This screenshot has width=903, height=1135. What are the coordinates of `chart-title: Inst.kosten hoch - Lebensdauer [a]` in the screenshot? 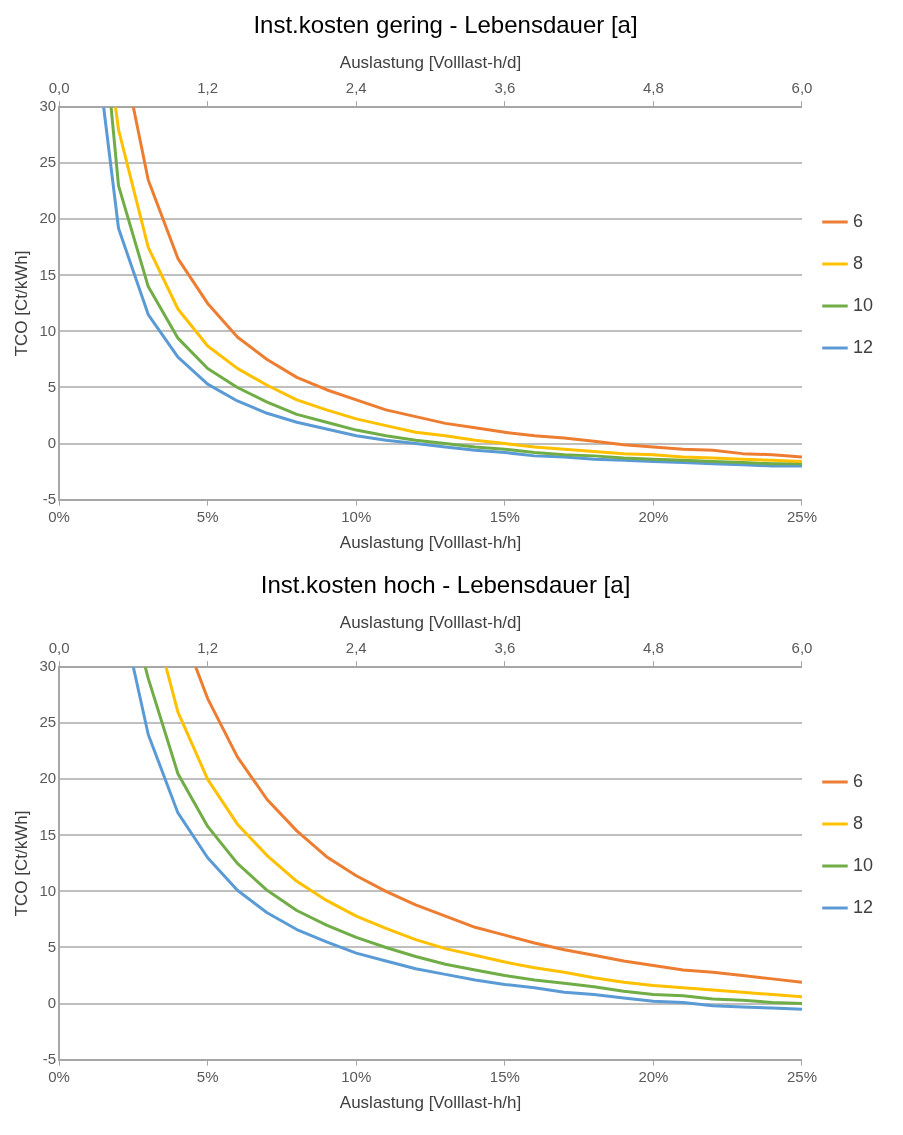 It's located at (445, 585).